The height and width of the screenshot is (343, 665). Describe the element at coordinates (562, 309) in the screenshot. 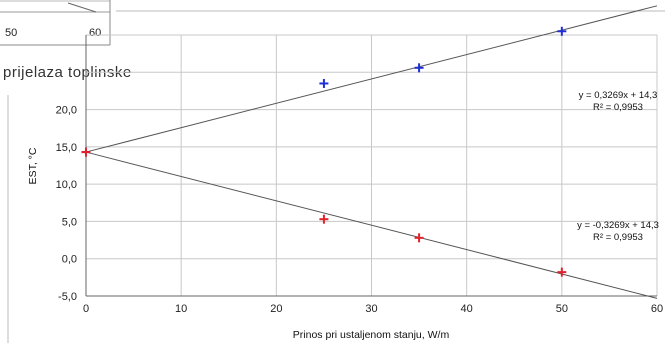

I see `x-tick-label: 50` at that location.